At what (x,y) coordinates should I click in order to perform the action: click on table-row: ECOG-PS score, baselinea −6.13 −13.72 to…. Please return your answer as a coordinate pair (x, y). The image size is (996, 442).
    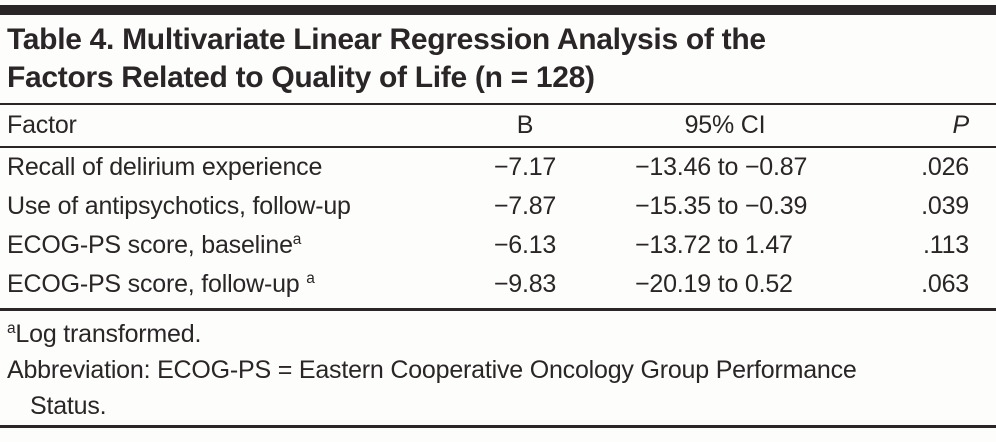
    Looking at the image, I should click on (498, 245).